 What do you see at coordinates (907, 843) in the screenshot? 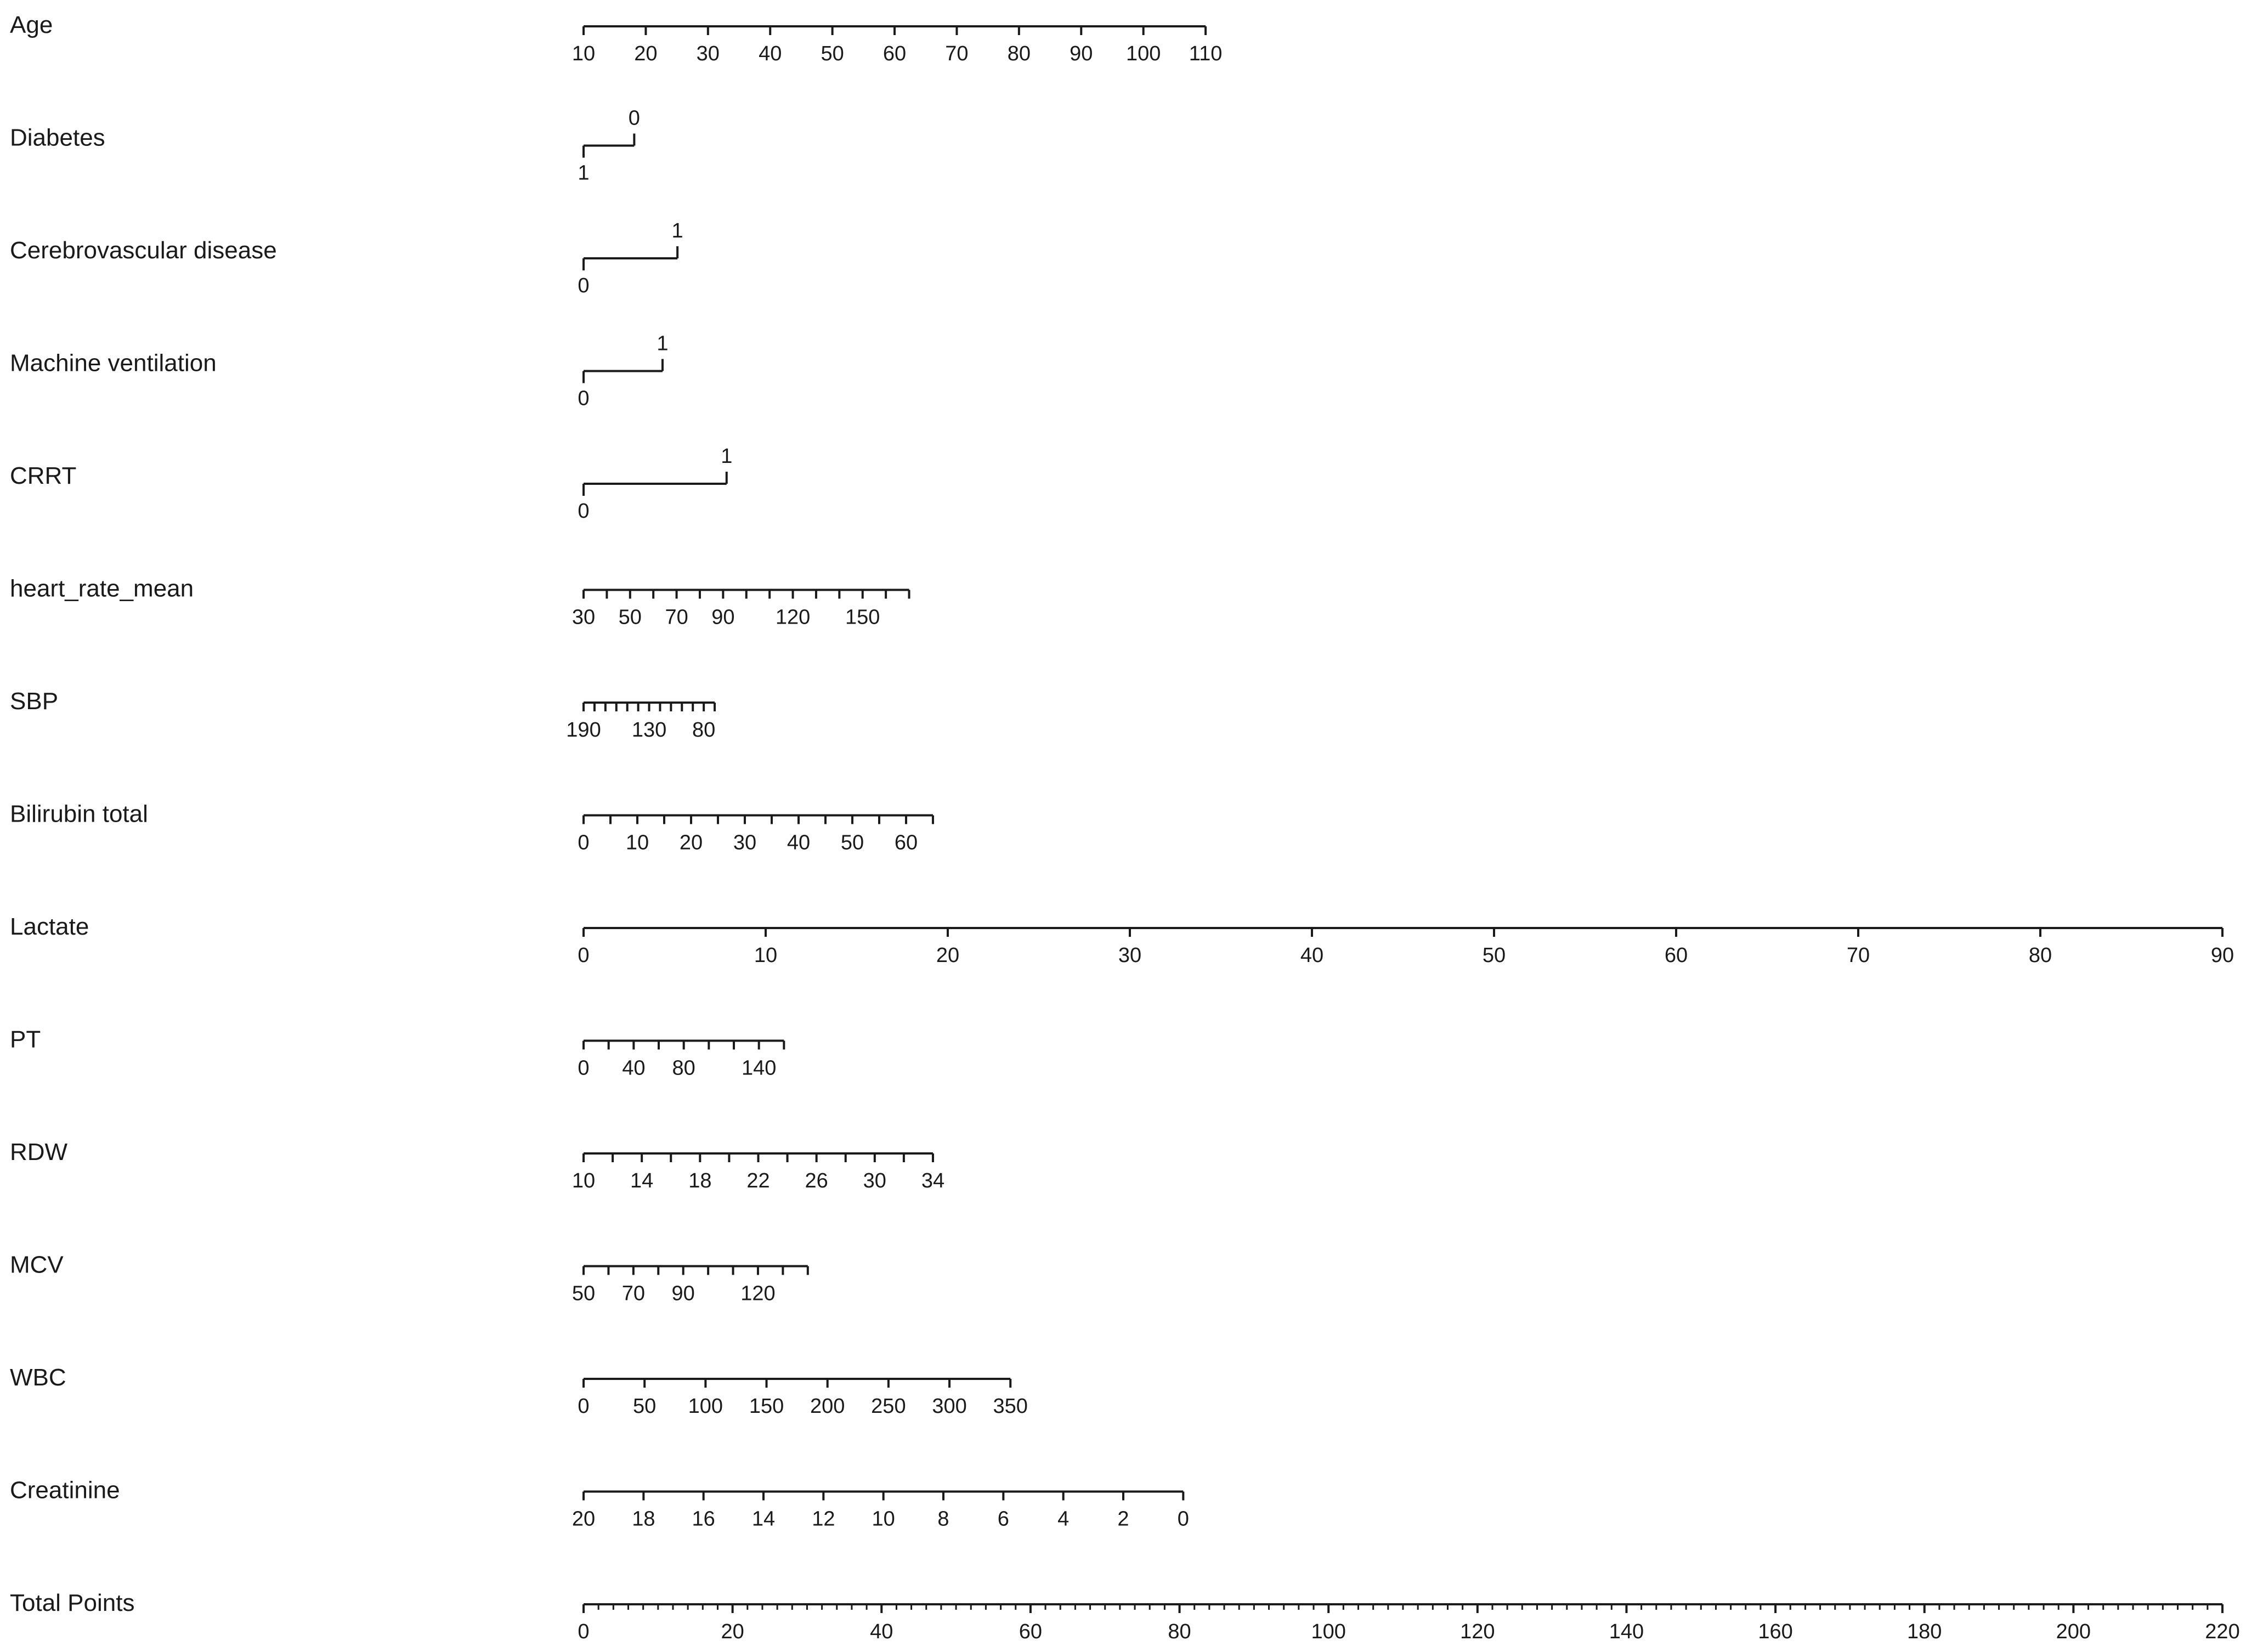
I see `row-bilirubin-total-tick-label-60: 60` at bounding box center [907, 843].